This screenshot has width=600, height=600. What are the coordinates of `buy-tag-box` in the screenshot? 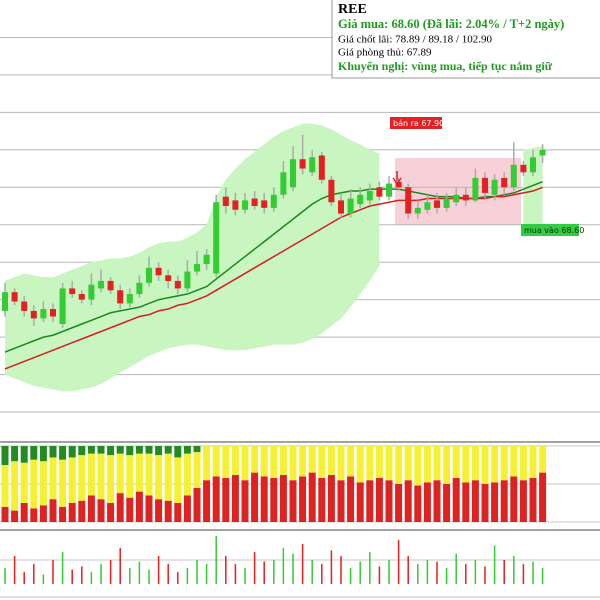 It's located at (550, 230).